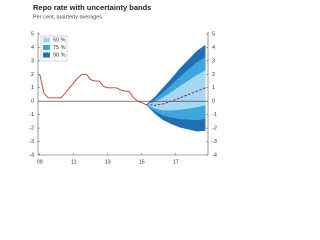  What do you see at coordinates (213, 48) in the screenshot?
I see `y2-tick-label: 4` at bounding box center [213, 48].